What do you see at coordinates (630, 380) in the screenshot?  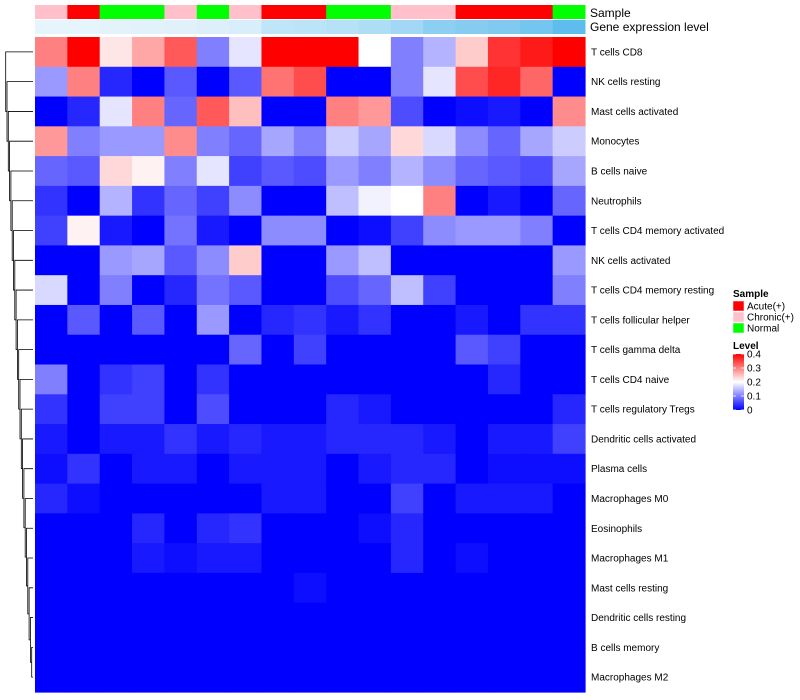 I see `row-label: T cells CD4 naive` at bounding box center [630, 380].